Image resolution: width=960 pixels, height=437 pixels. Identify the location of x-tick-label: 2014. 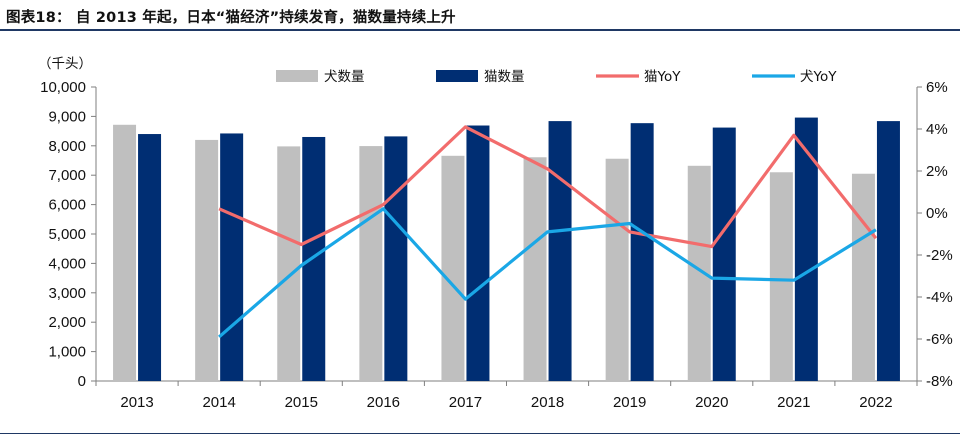
(218, 402).